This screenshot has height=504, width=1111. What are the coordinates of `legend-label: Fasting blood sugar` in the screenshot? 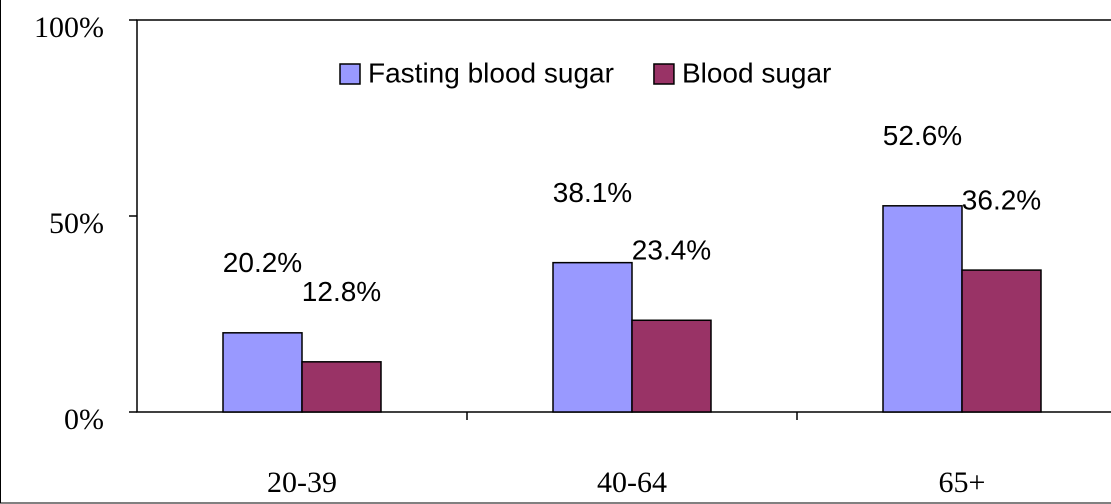 It's located at (491, 72).